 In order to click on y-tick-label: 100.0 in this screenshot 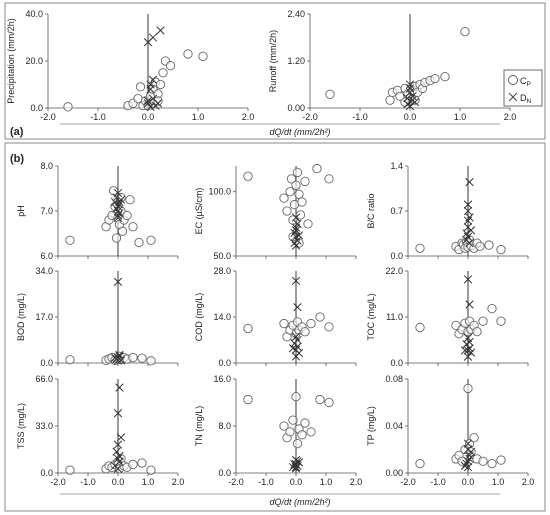, I will do `click(219, 192)`.